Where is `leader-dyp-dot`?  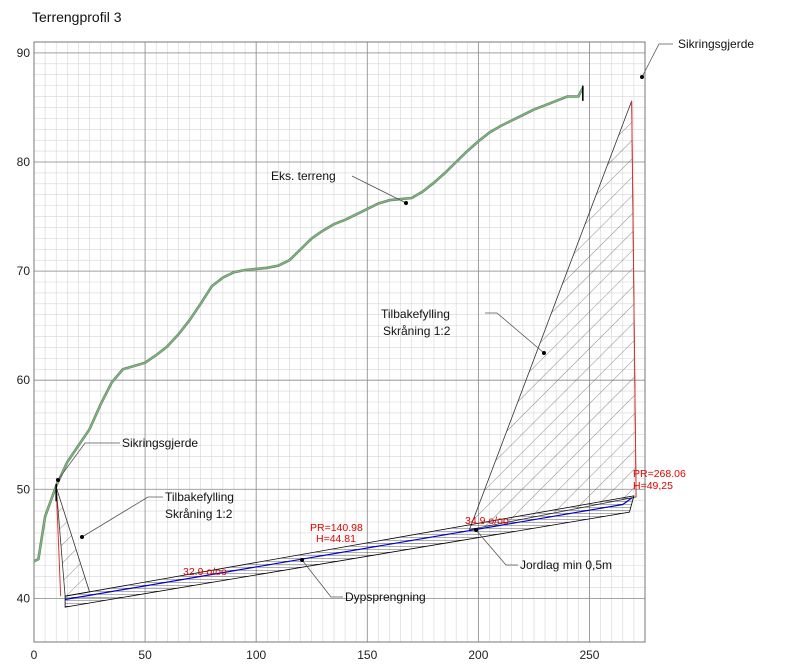 leader-dyp-dot is located at coordinates (302, 560).